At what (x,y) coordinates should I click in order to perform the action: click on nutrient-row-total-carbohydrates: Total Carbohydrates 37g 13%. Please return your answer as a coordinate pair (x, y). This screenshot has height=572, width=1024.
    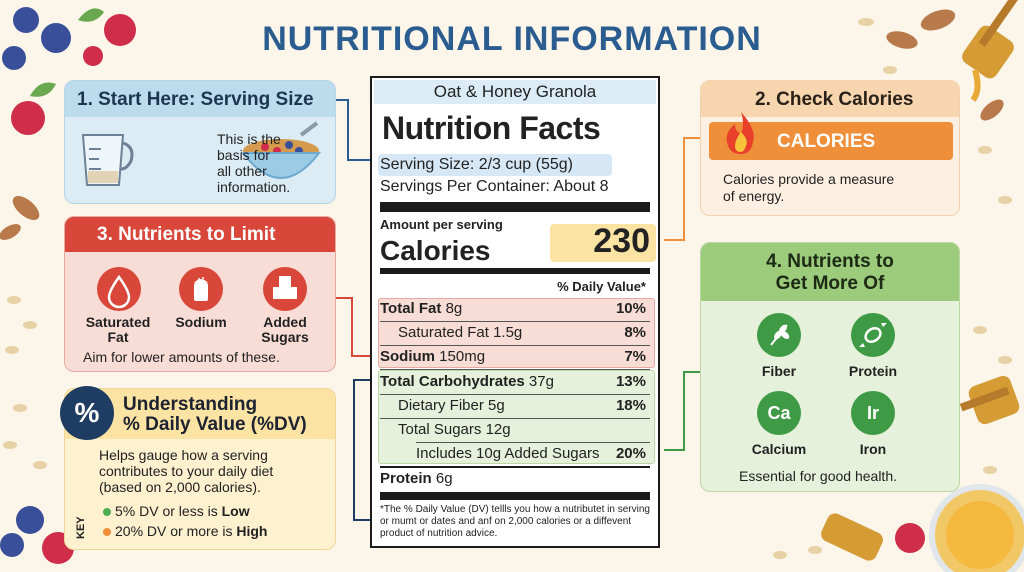
    Looking at the image, I should click on (515, 382).